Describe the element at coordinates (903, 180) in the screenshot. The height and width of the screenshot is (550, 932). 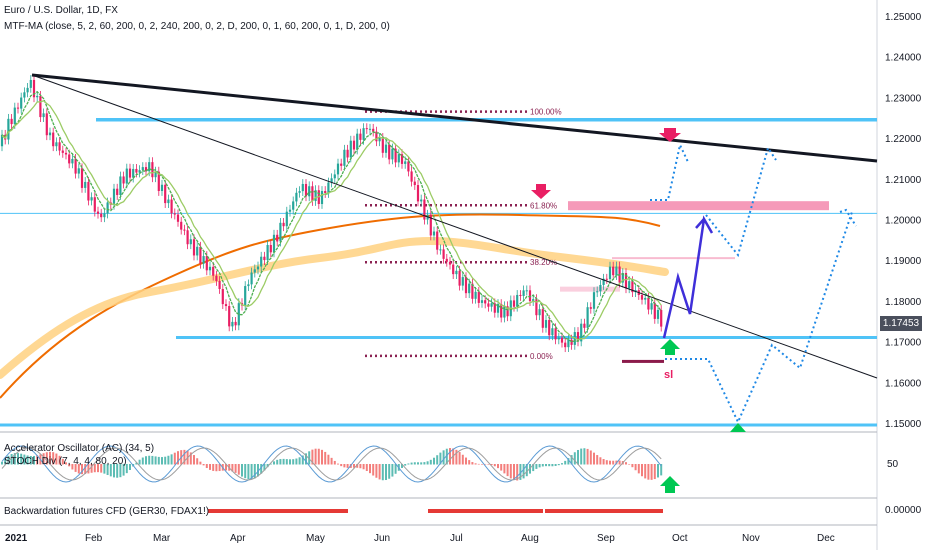
I see `y-tick-label: 1.21000` at that location.